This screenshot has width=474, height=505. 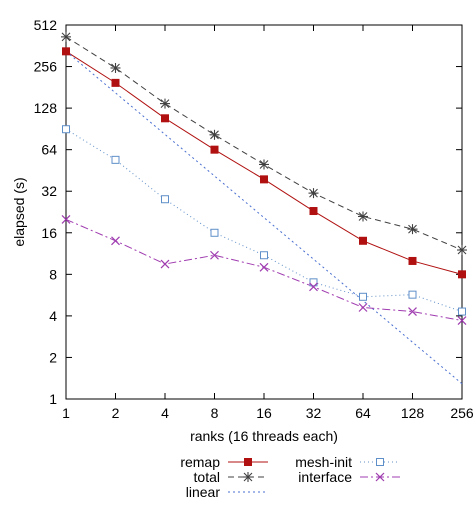 I want to click on y-tick-label: 128, so click(x=46, y=108).